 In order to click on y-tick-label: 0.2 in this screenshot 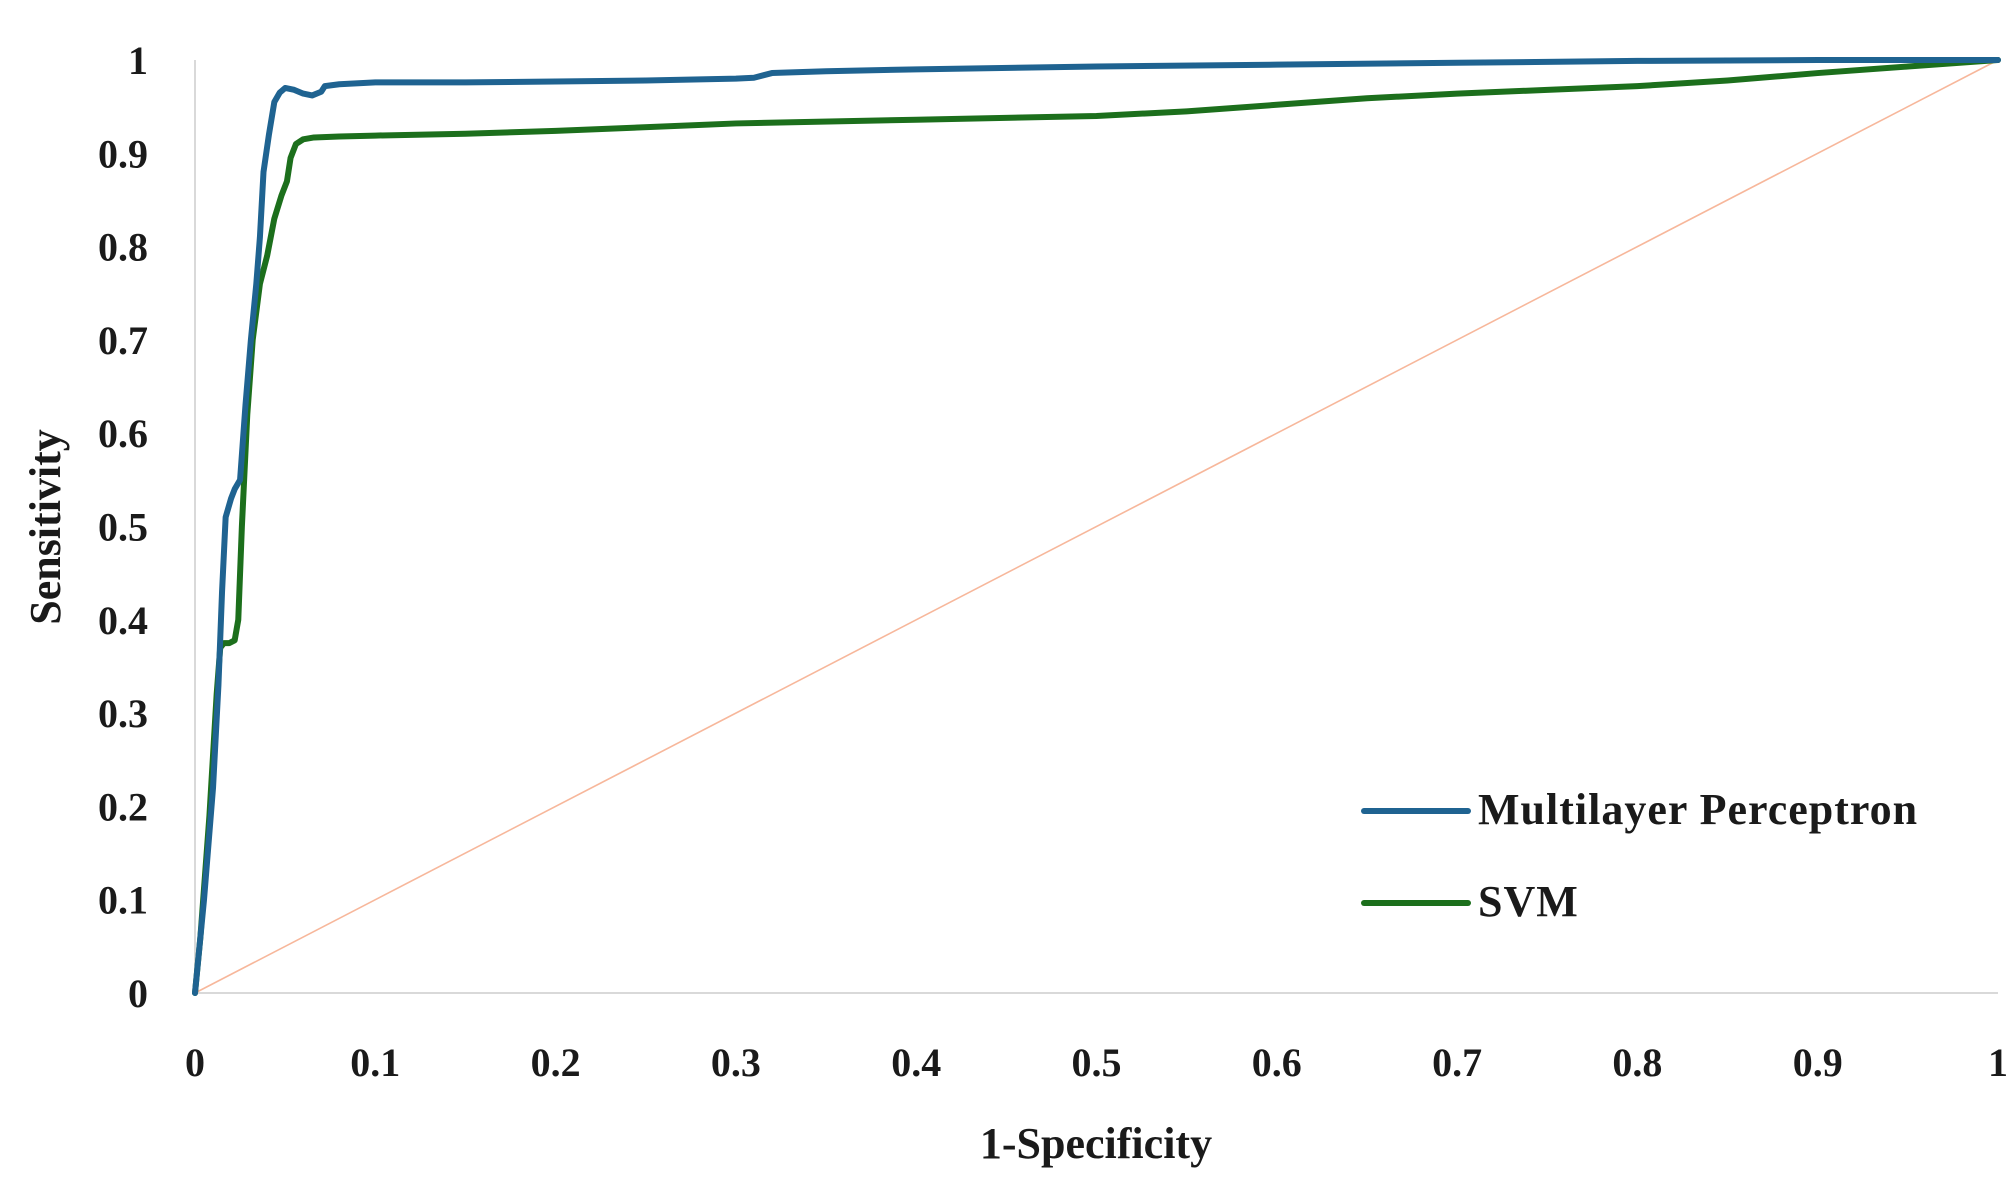, I will do `click(123, 806)`.